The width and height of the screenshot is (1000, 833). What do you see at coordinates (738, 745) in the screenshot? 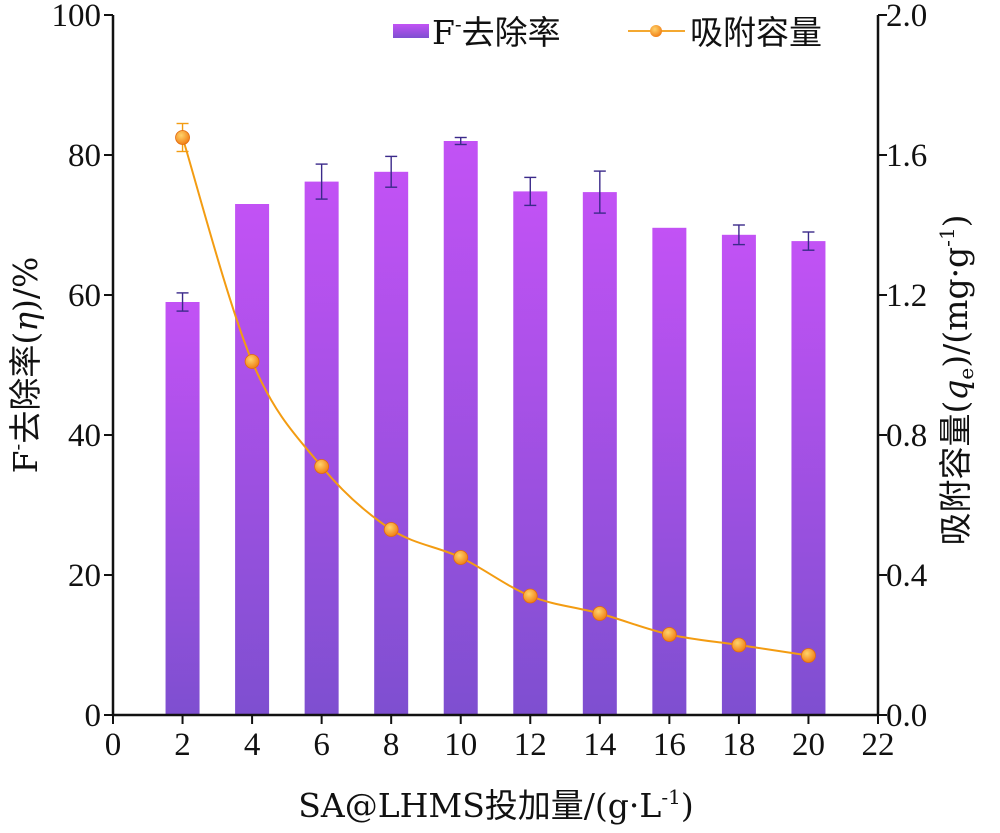
I see `x-tick-label-18: 18` at bounding box center [738, 745].